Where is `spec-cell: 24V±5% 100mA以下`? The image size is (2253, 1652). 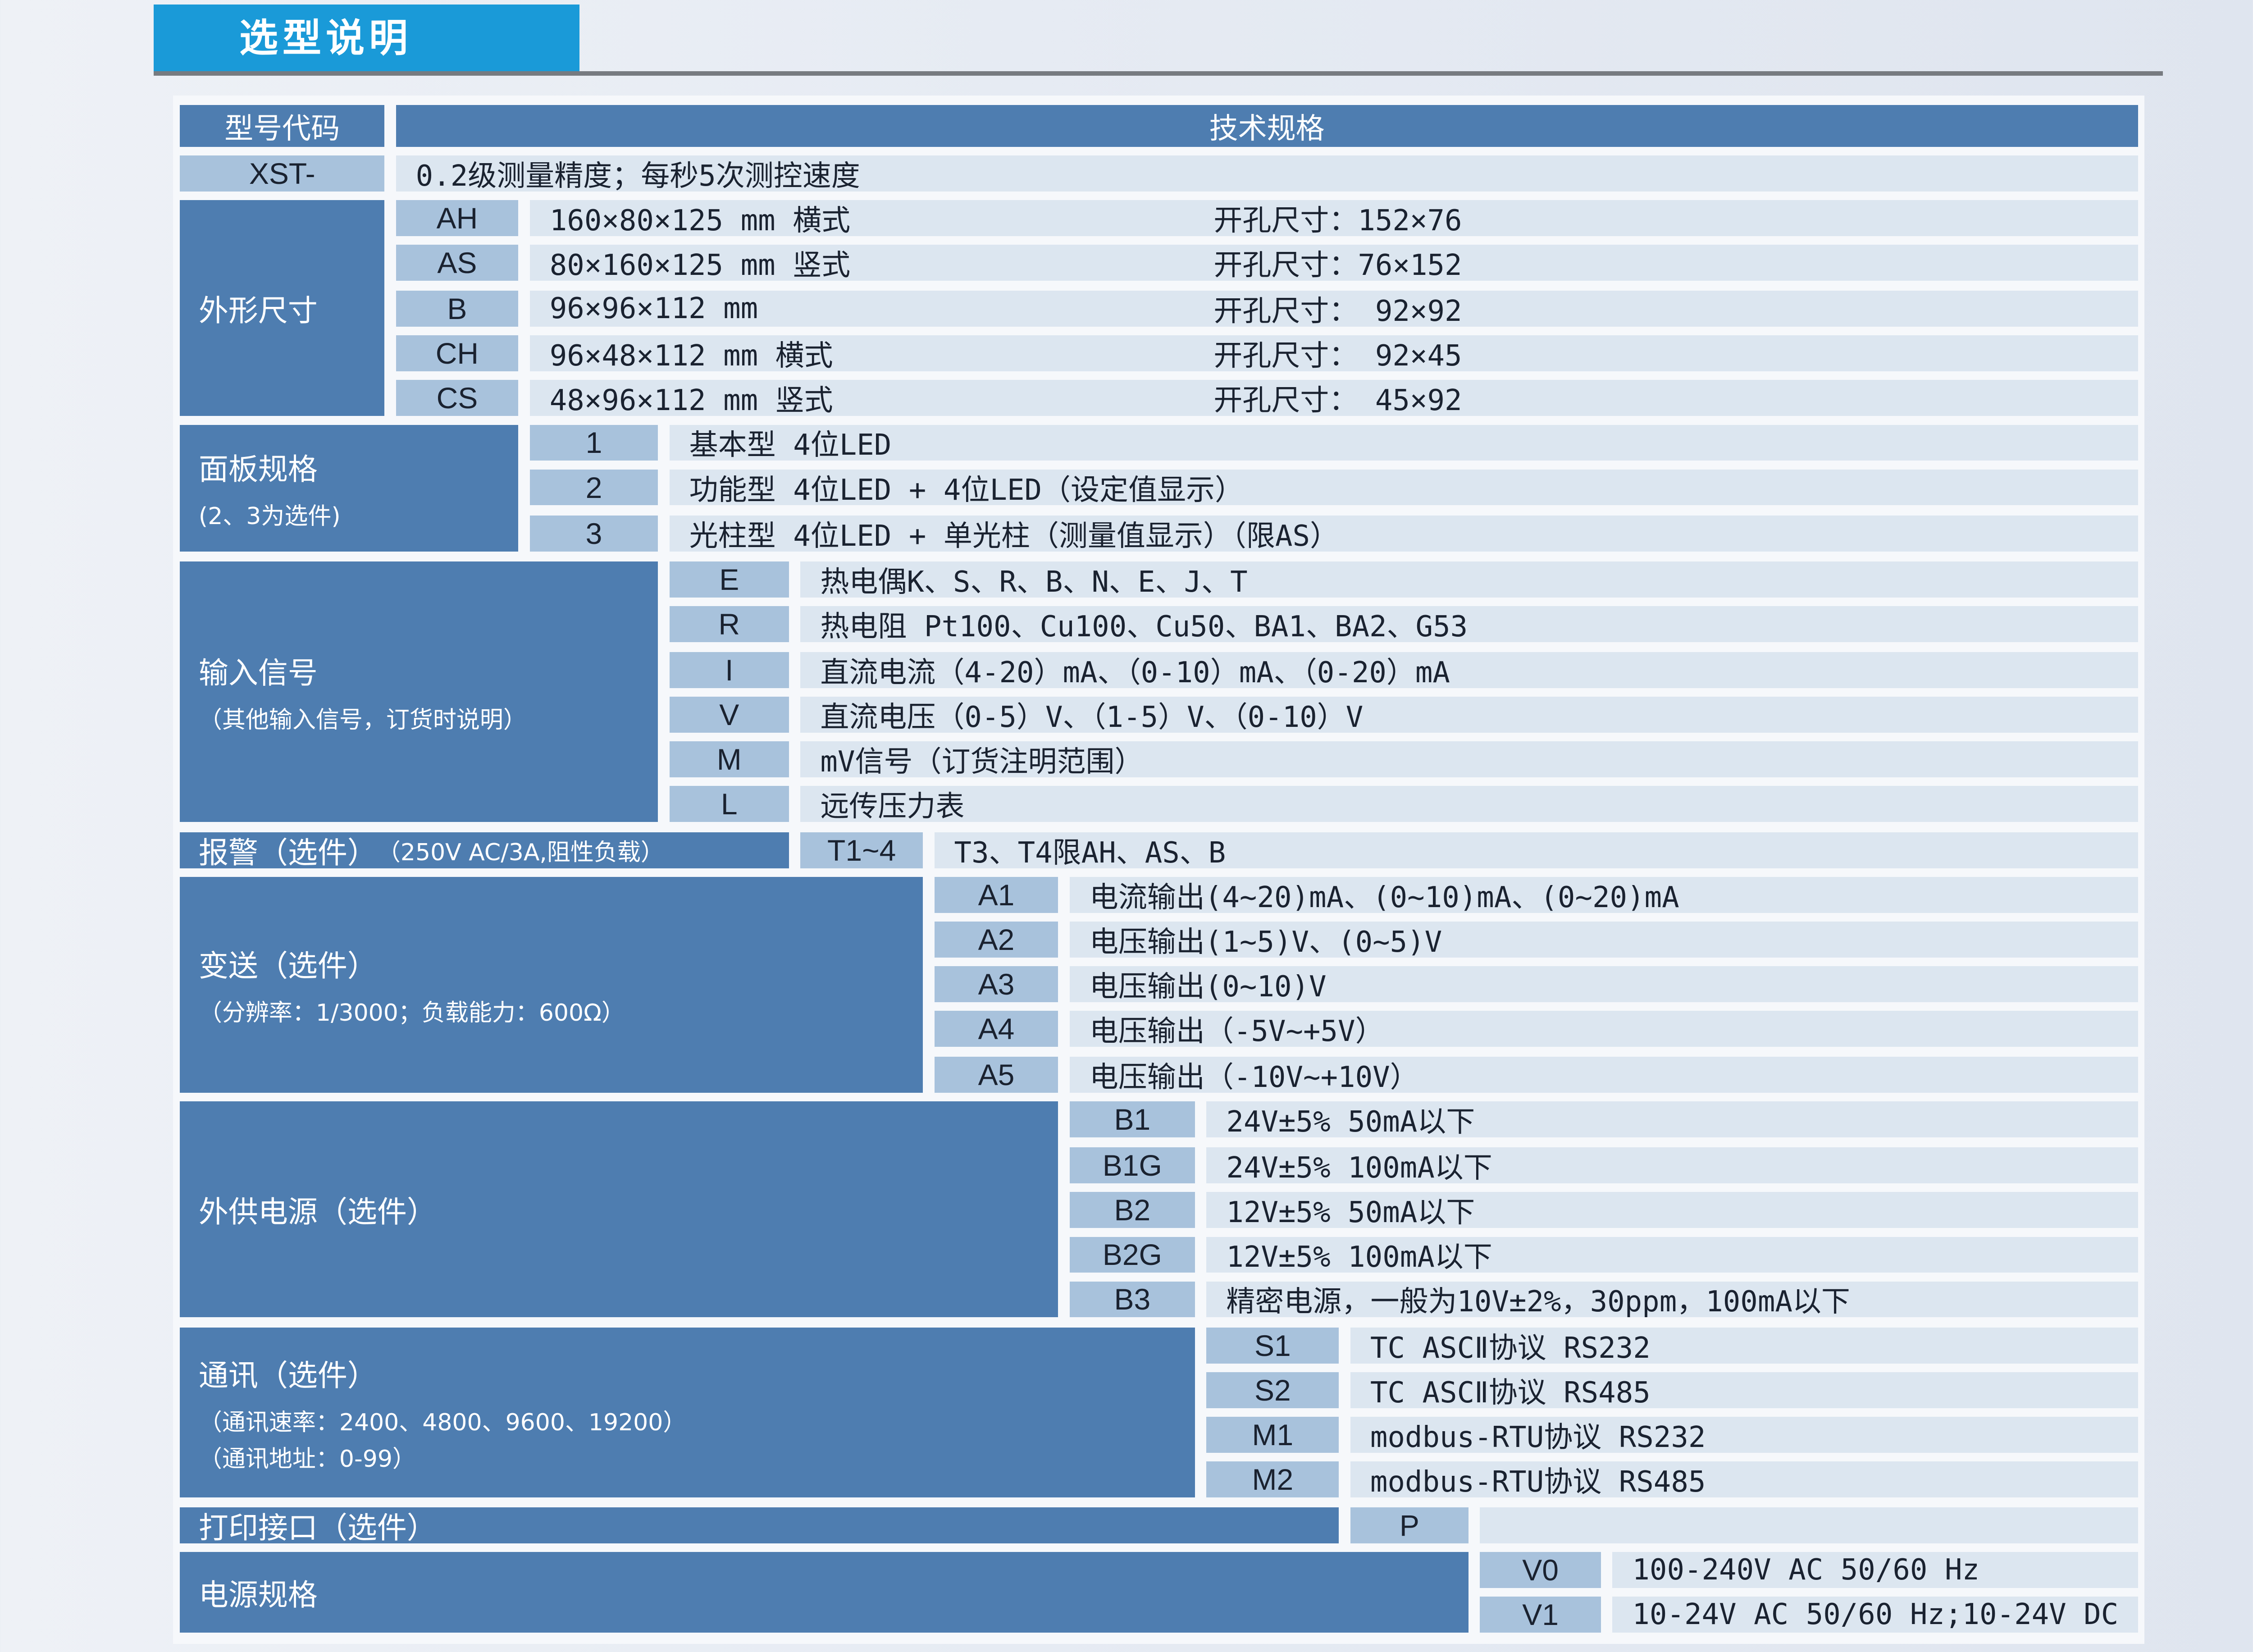
spec-cell: 24V±5% 100mA以下 is located at coordinates (1672, 1165).